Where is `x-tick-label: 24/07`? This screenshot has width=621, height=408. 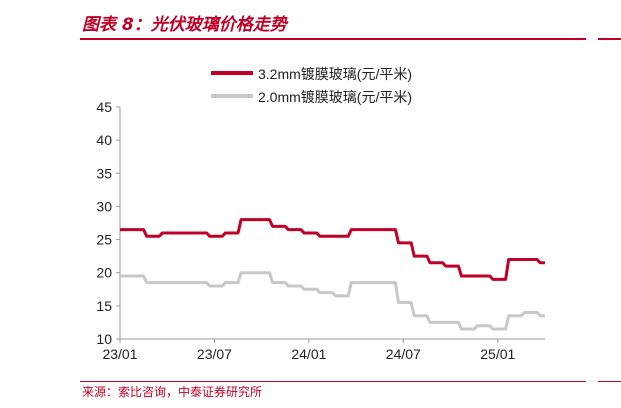 x-tick-label: 24/07 is located at coordinates (403, 354).